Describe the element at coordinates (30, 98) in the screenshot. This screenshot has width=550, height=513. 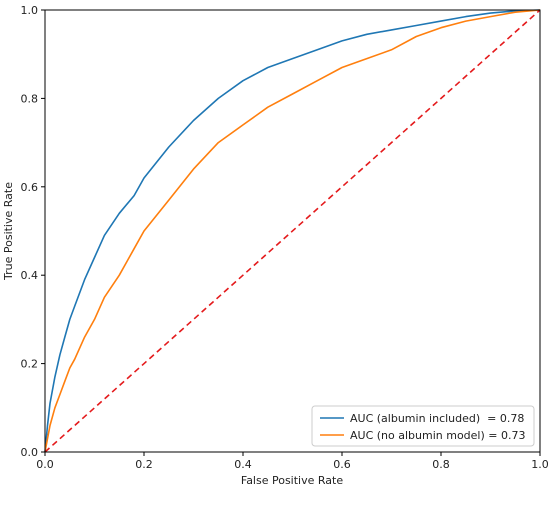
I see `y-tick-label: 0.8` at that location.